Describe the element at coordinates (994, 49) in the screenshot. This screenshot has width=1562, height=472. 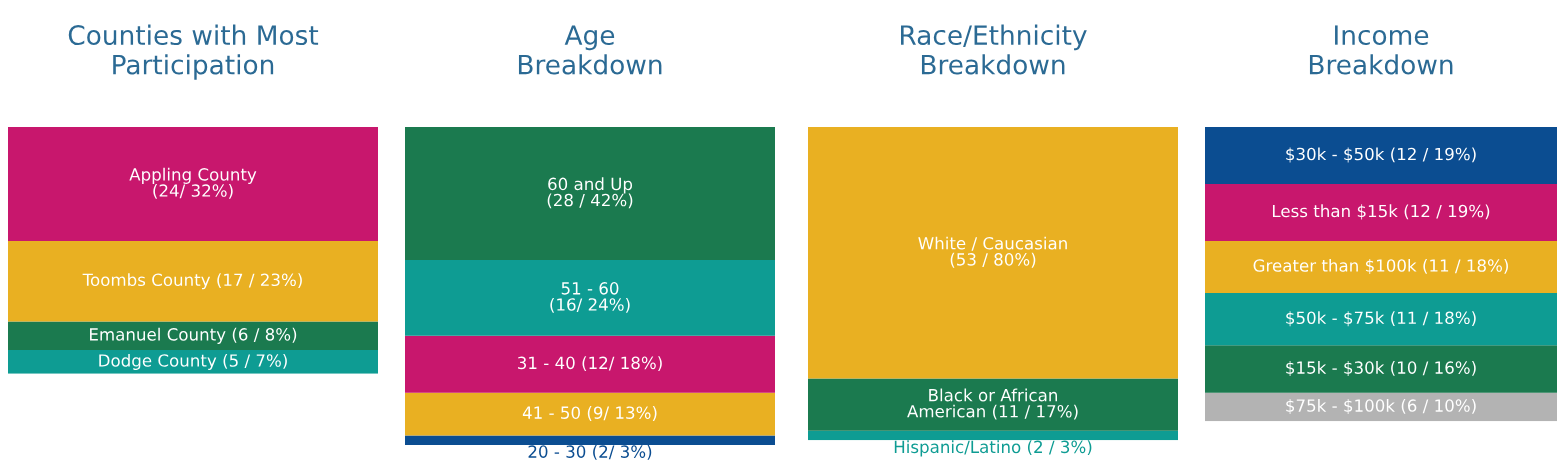
I see `chart-title: Race/Ethnicity Breakdown` at that location.